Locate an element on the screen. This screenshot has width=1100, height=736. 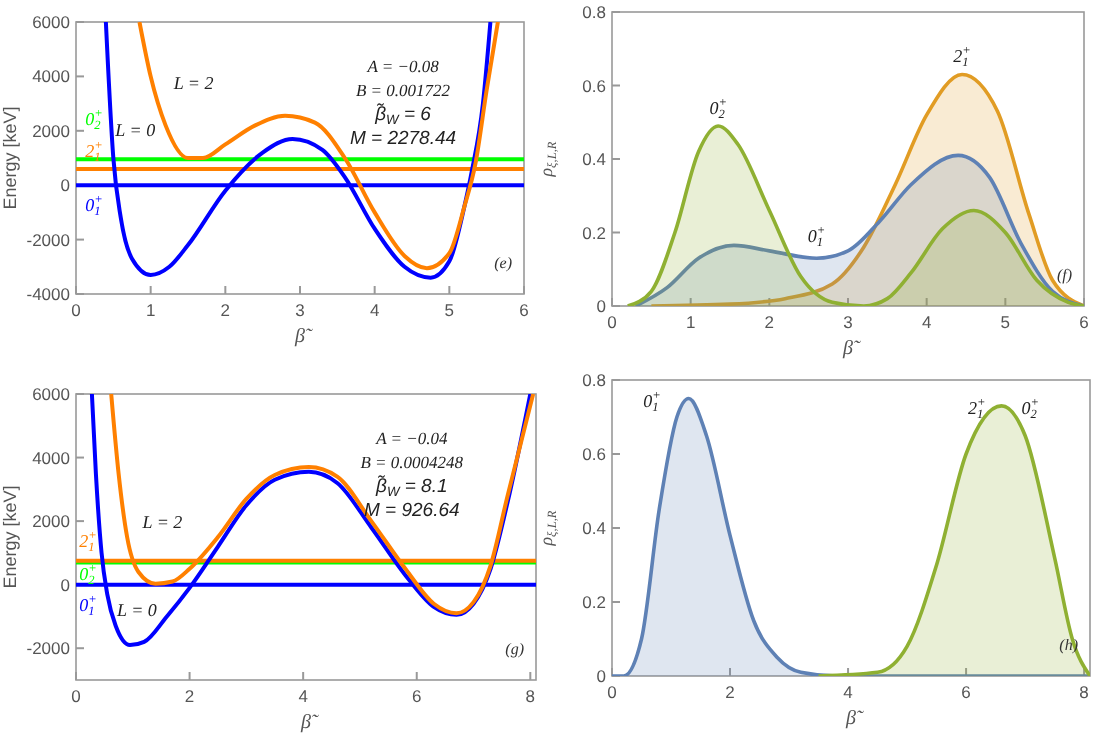
annotation: M = 926.64 is located at coordinates (412, 511).